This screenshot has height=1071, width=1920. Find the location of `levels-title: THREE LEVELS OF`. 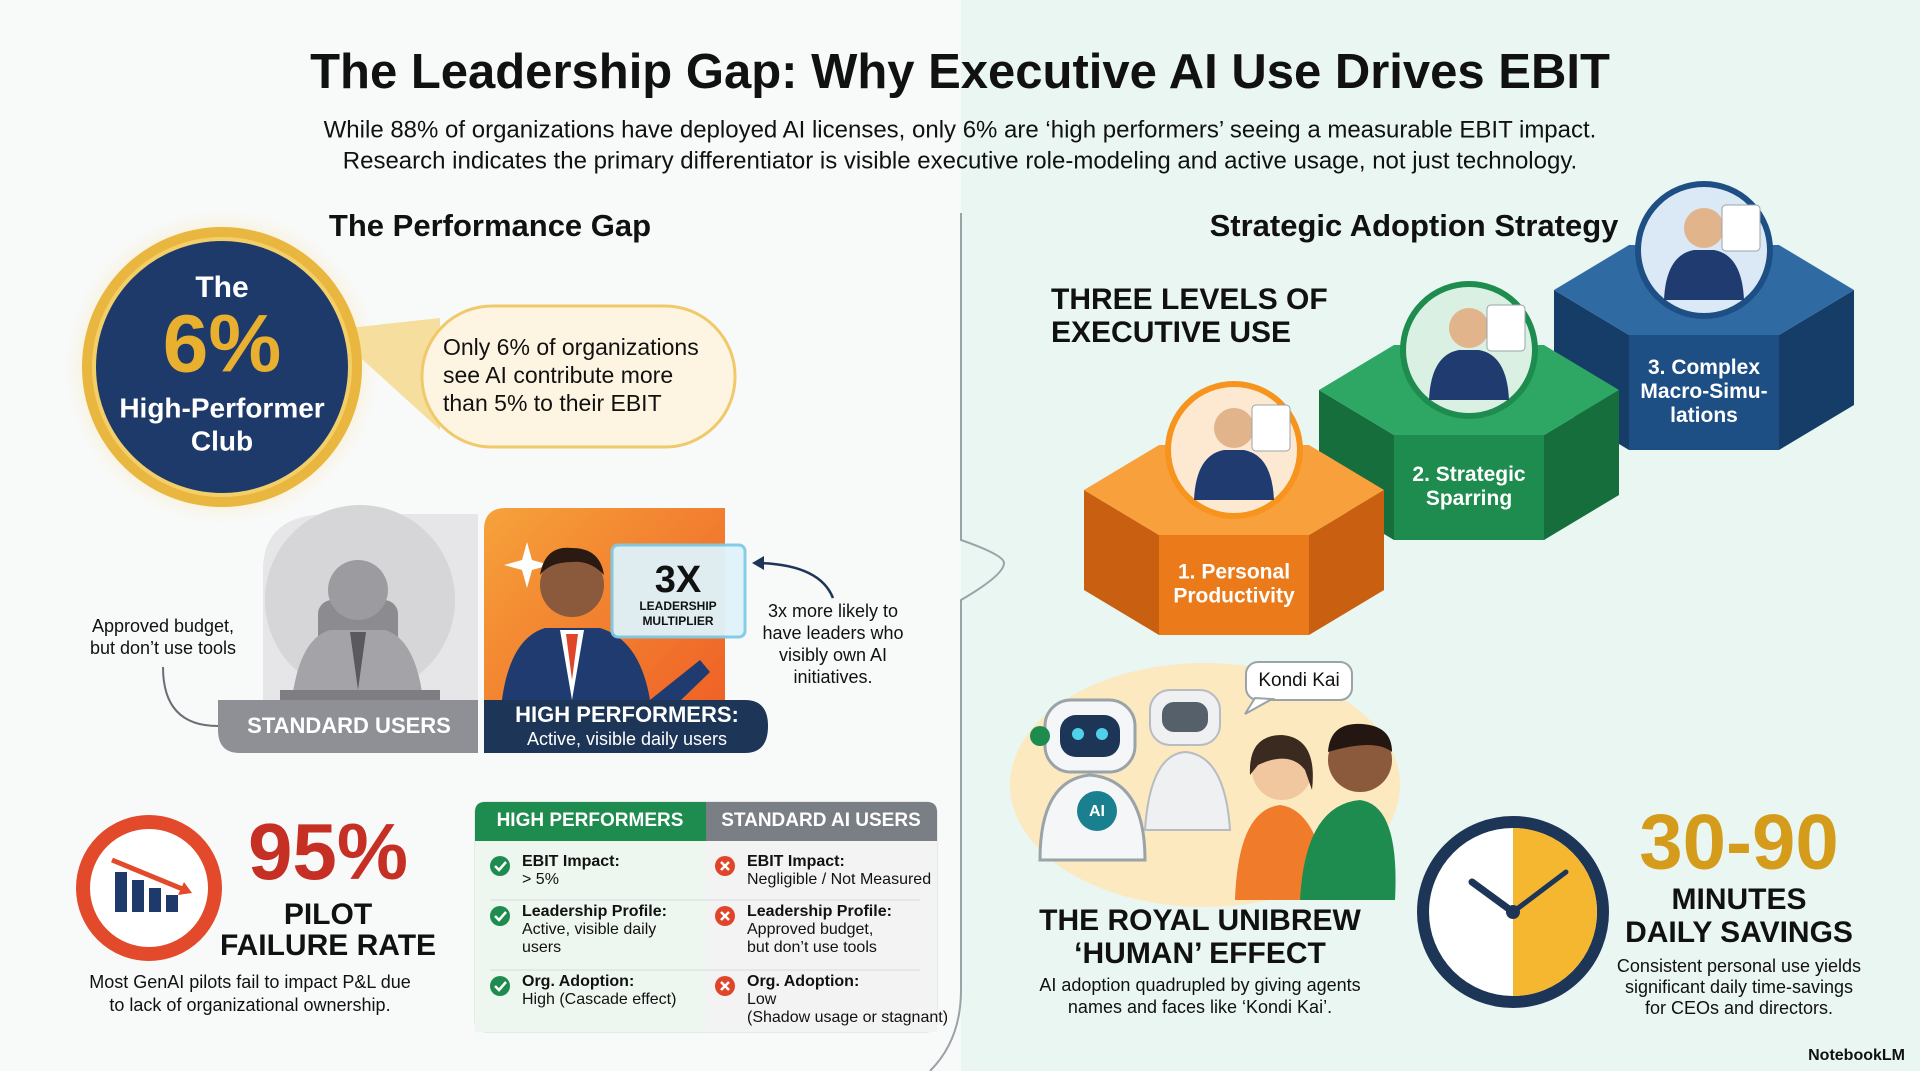

levels-title: THREE LEVELS OF is located at coordinates (1189, 299).